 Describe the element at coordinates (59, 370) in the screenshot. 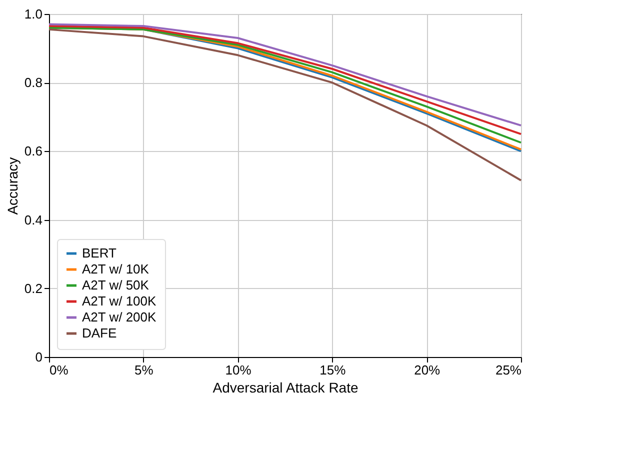

I see `x-tick-label: 0%` at that location.